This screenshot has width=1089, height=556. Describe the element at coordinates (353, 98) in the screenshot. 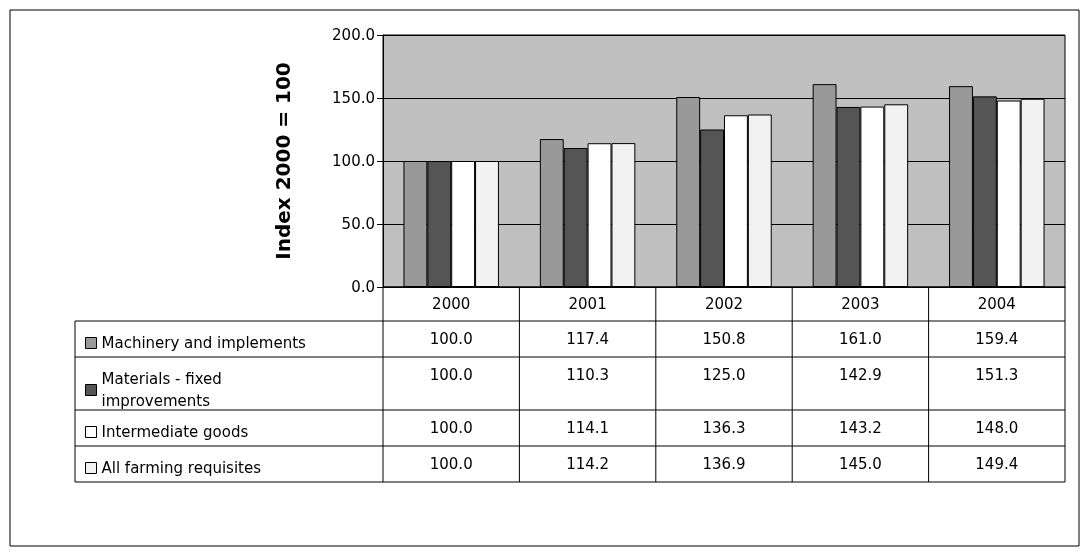

I see `y-tick-label: 150.0` at that location.